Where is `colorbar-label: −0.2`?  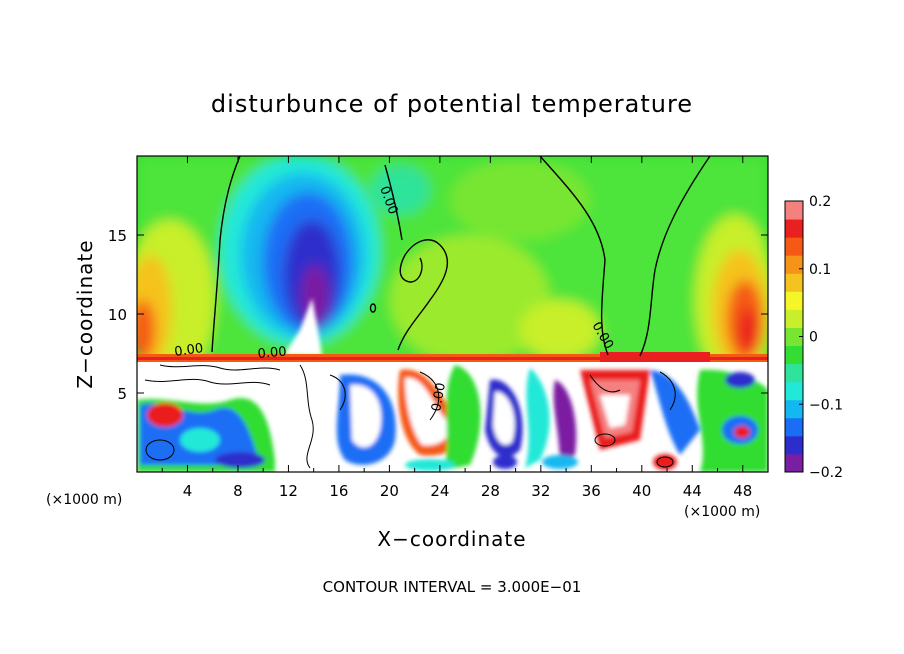 colorbar-label: −0.2 is located at coordinates (826, 473).